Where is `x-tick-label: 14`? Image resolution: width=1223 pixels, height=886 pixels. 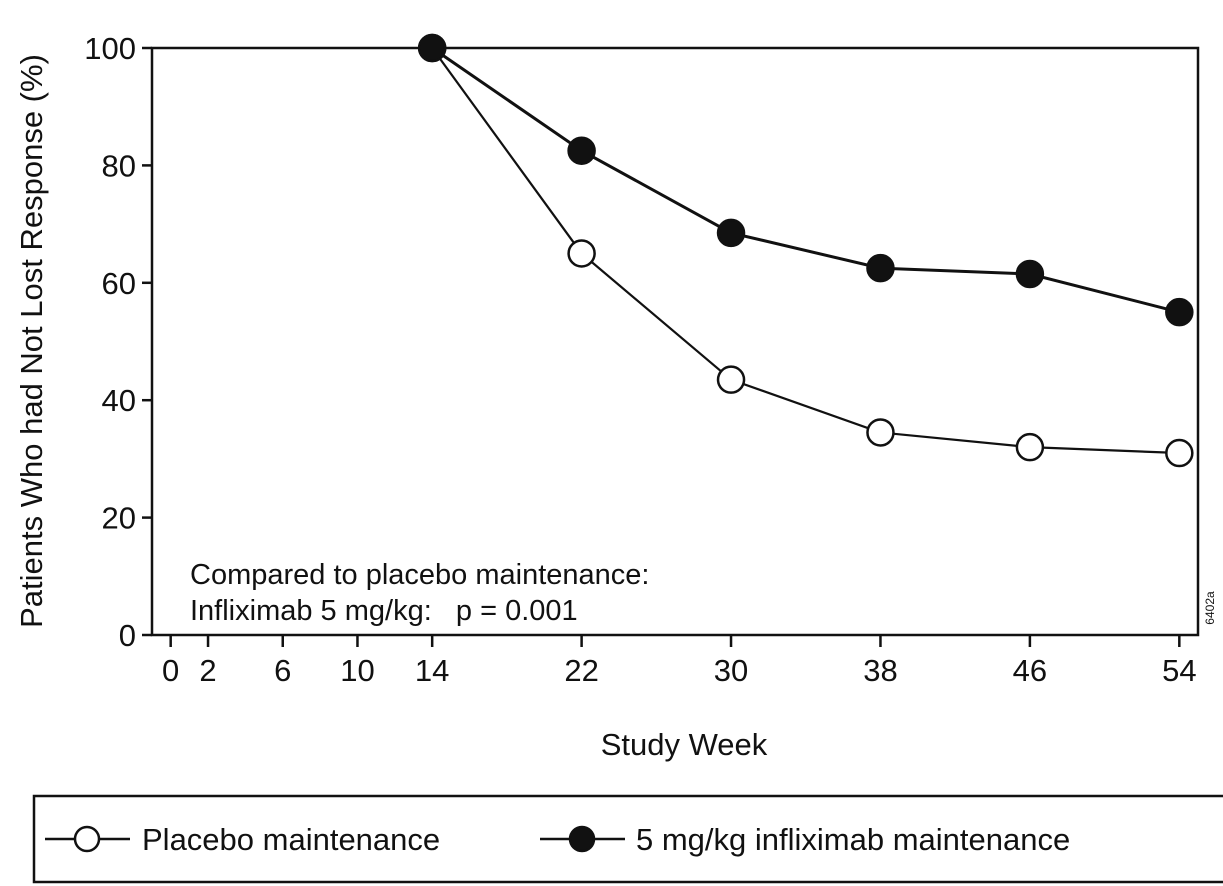 x-tick-label: 14 is located at coordinates (432, 670).